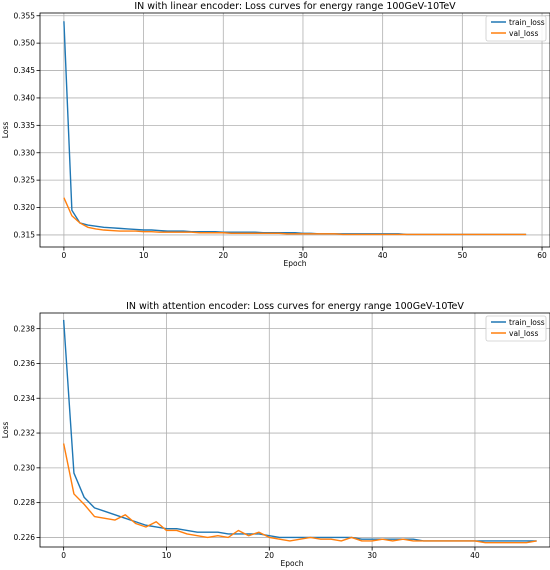  I want to click on chart-bottom-ytick-label-0: 0.226, so click(25, 537).